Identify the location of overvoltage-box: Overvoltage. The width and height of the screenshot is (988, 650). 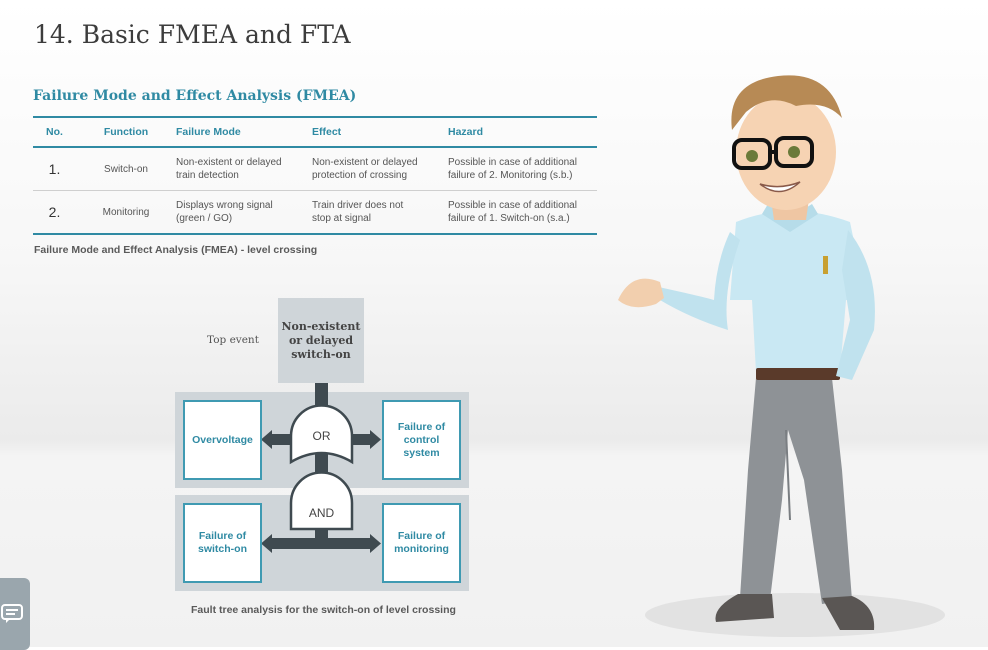
(222, 440).